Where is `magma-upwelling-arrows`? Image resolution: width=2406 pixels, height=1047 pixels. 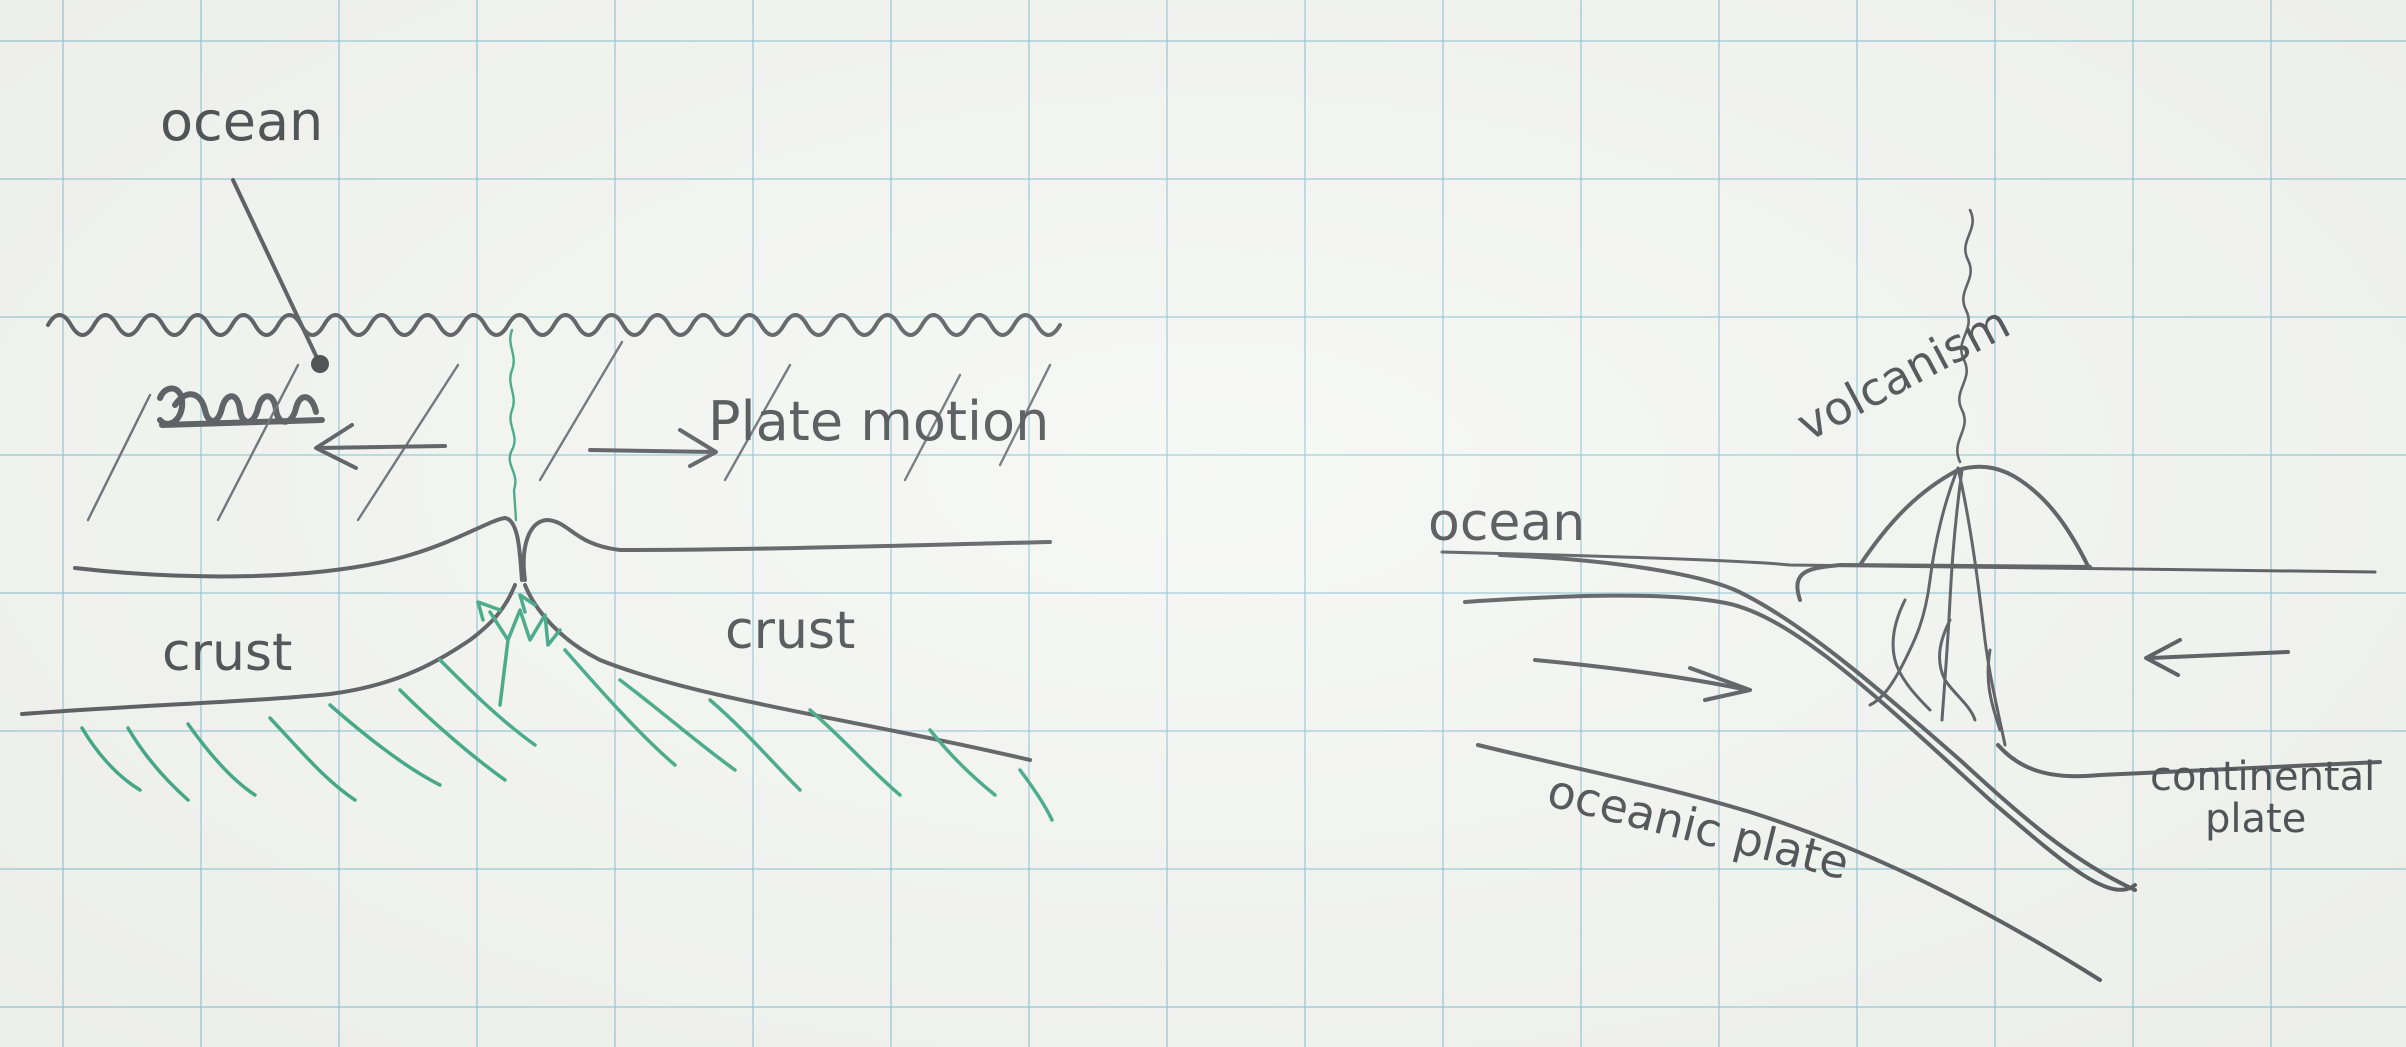 magma-upwelling-arrows is located at coordinates (519, 650).